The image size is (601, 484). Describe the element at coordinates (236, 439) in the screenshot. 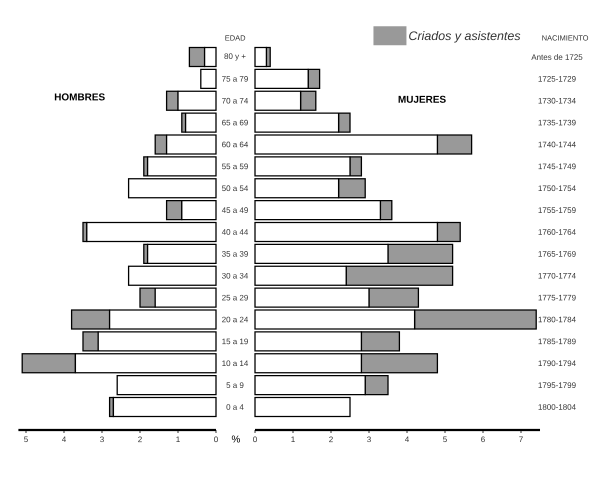

I see `x-axis-title: %` at that location.